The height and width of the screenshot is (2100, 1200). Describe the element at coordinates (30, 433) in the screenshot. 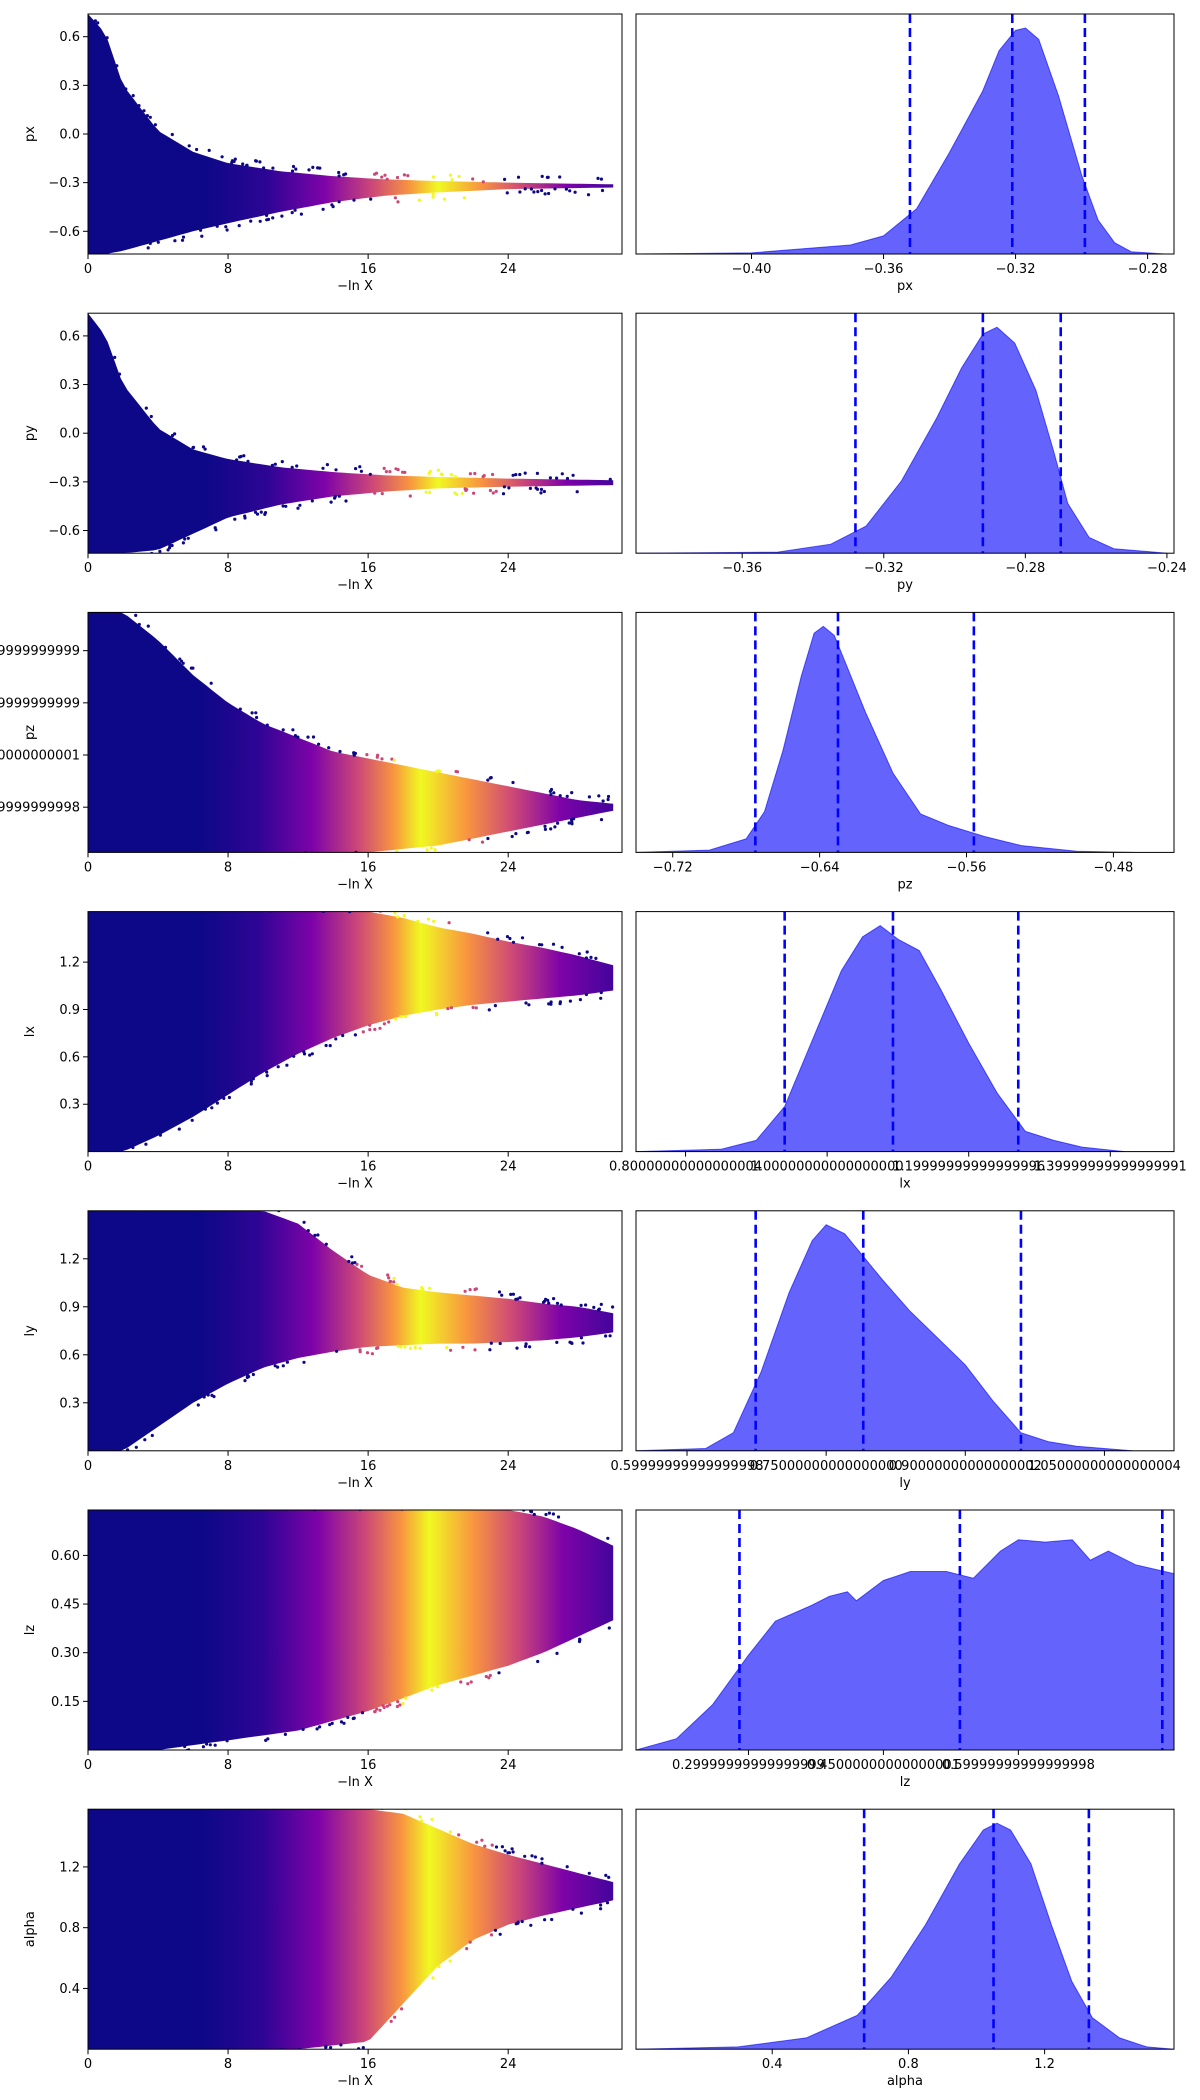

I see `y-axis-label: py` at that location.